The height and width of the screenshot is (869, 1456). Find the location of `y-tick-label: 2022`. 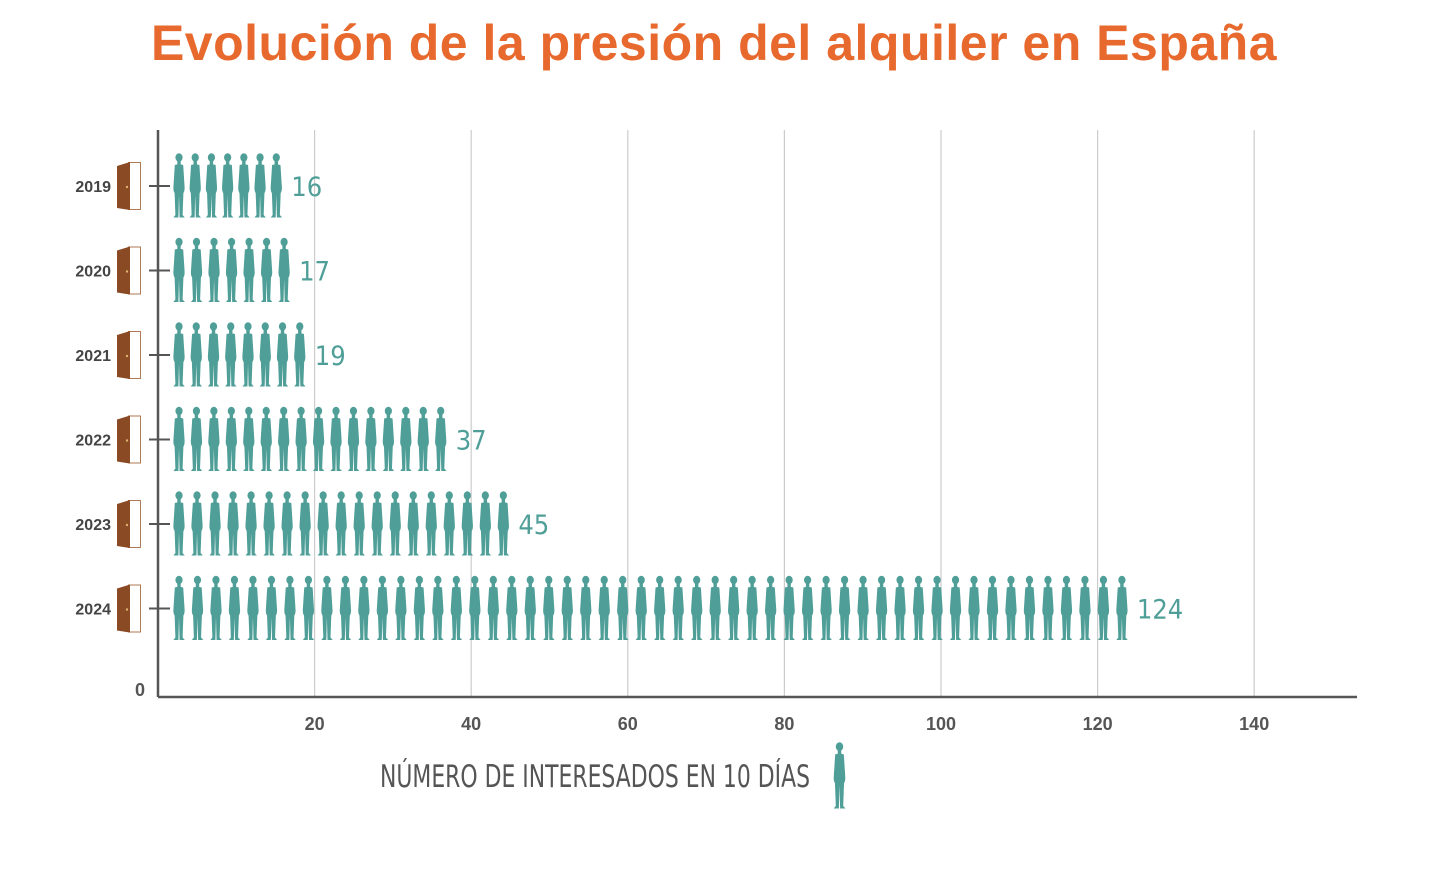

y-tick-label: 2022 is located at coordinates (93, 441).